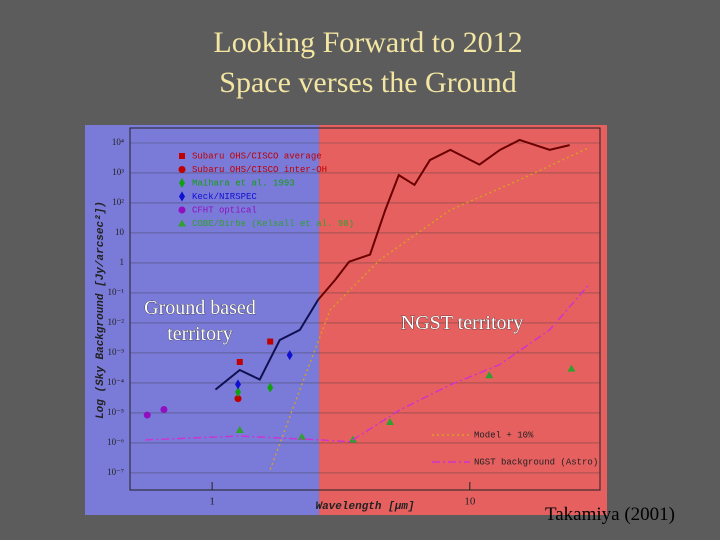 Image resolution: width=720 pixels, height=540 pixels. What do you see at coordinates (243, 183) in the screenshot?
I see `legend-label: Maihara et al. 1993` at bounding box center [243, 183].